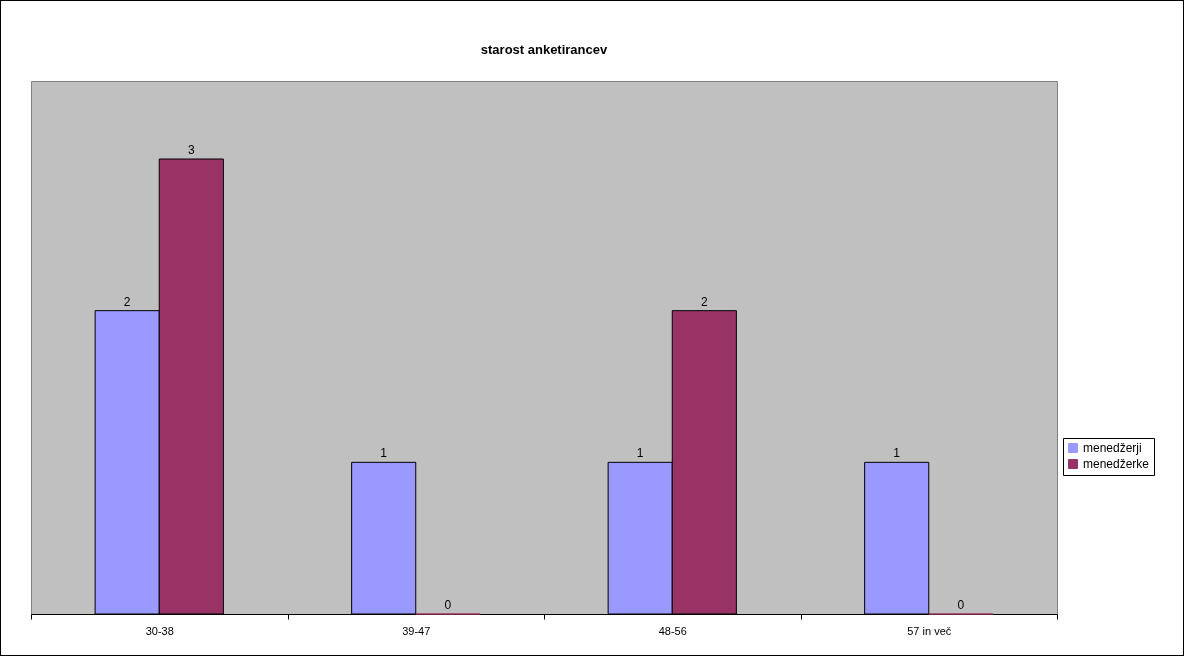 This screenshot has height=658, width=1186. Describe the element at coordinates (929, 630) in the screenshot. I see `x-tick-label: 57 in več` at that location.